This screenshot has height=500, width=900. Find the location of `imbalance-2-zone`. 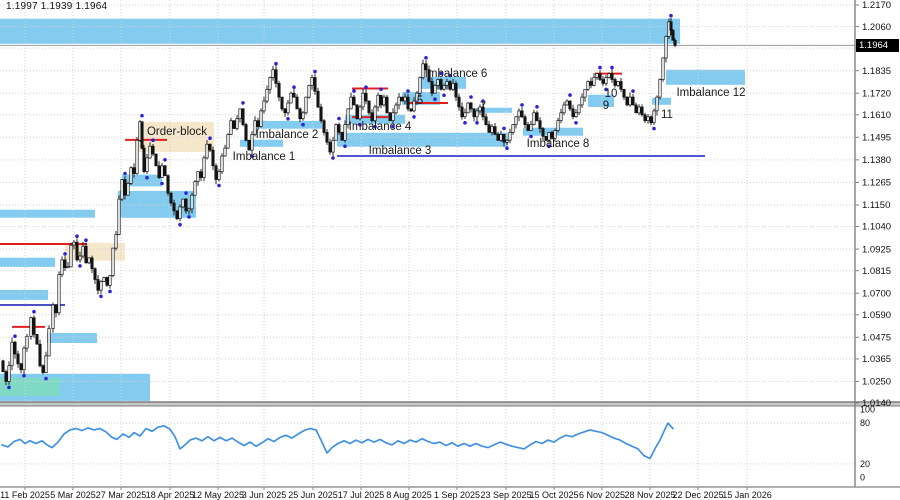

imbalance-2-zone is located at coordinates (290, 124).